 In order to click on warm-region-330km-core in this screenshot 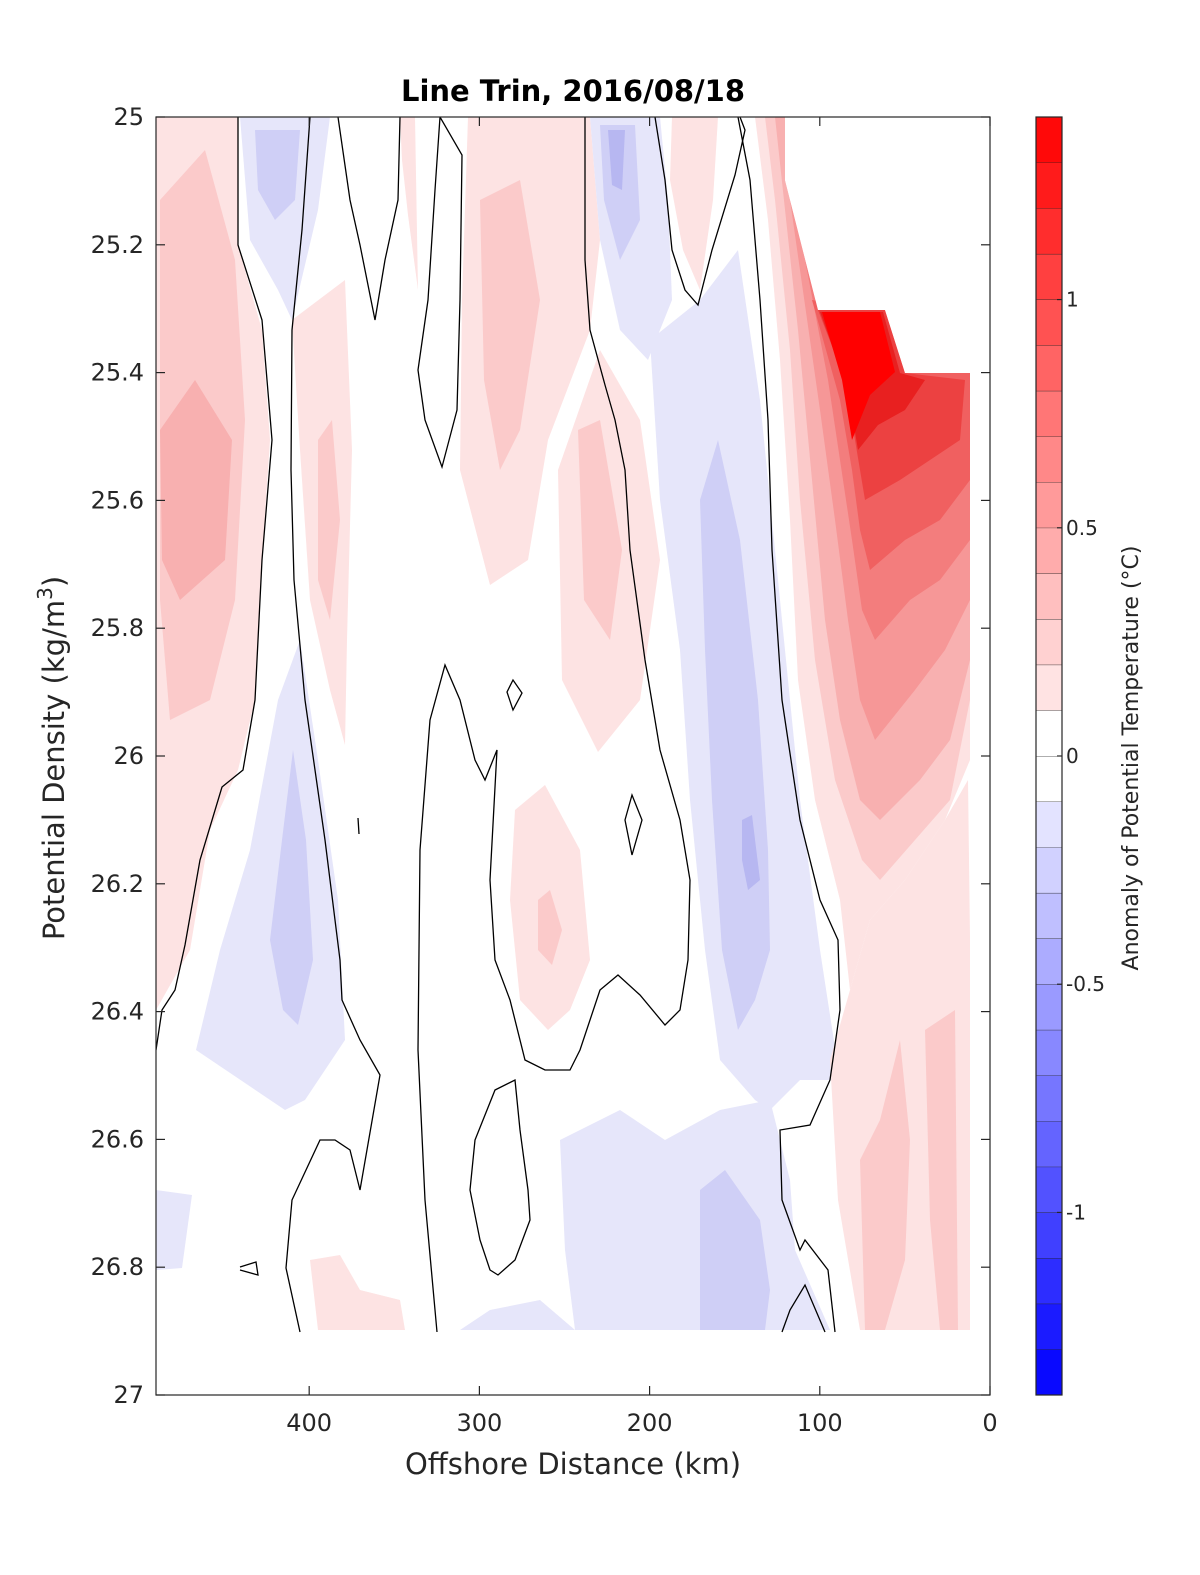, I will do `click(329, 520)`.